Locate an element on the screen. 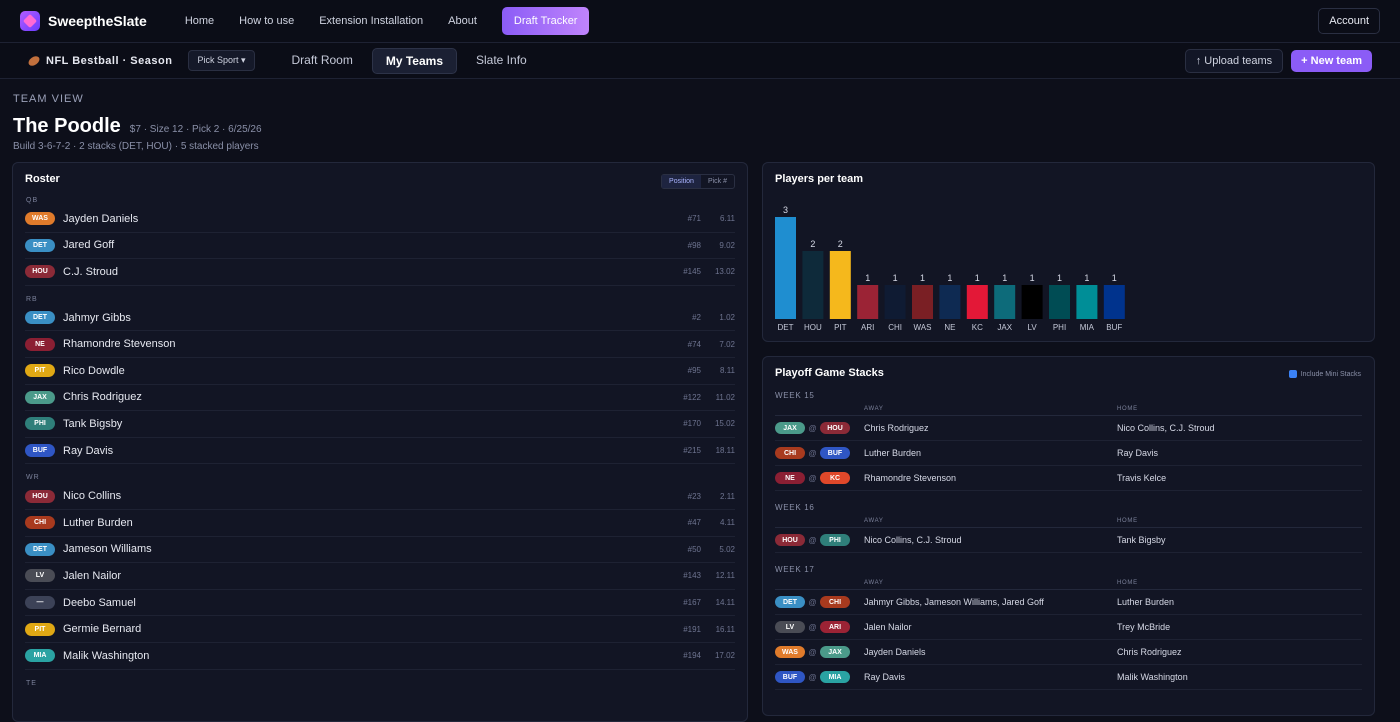  roster-row: PIT Rico Dowdle #95 8.11 is located at coordinates (380, 371).